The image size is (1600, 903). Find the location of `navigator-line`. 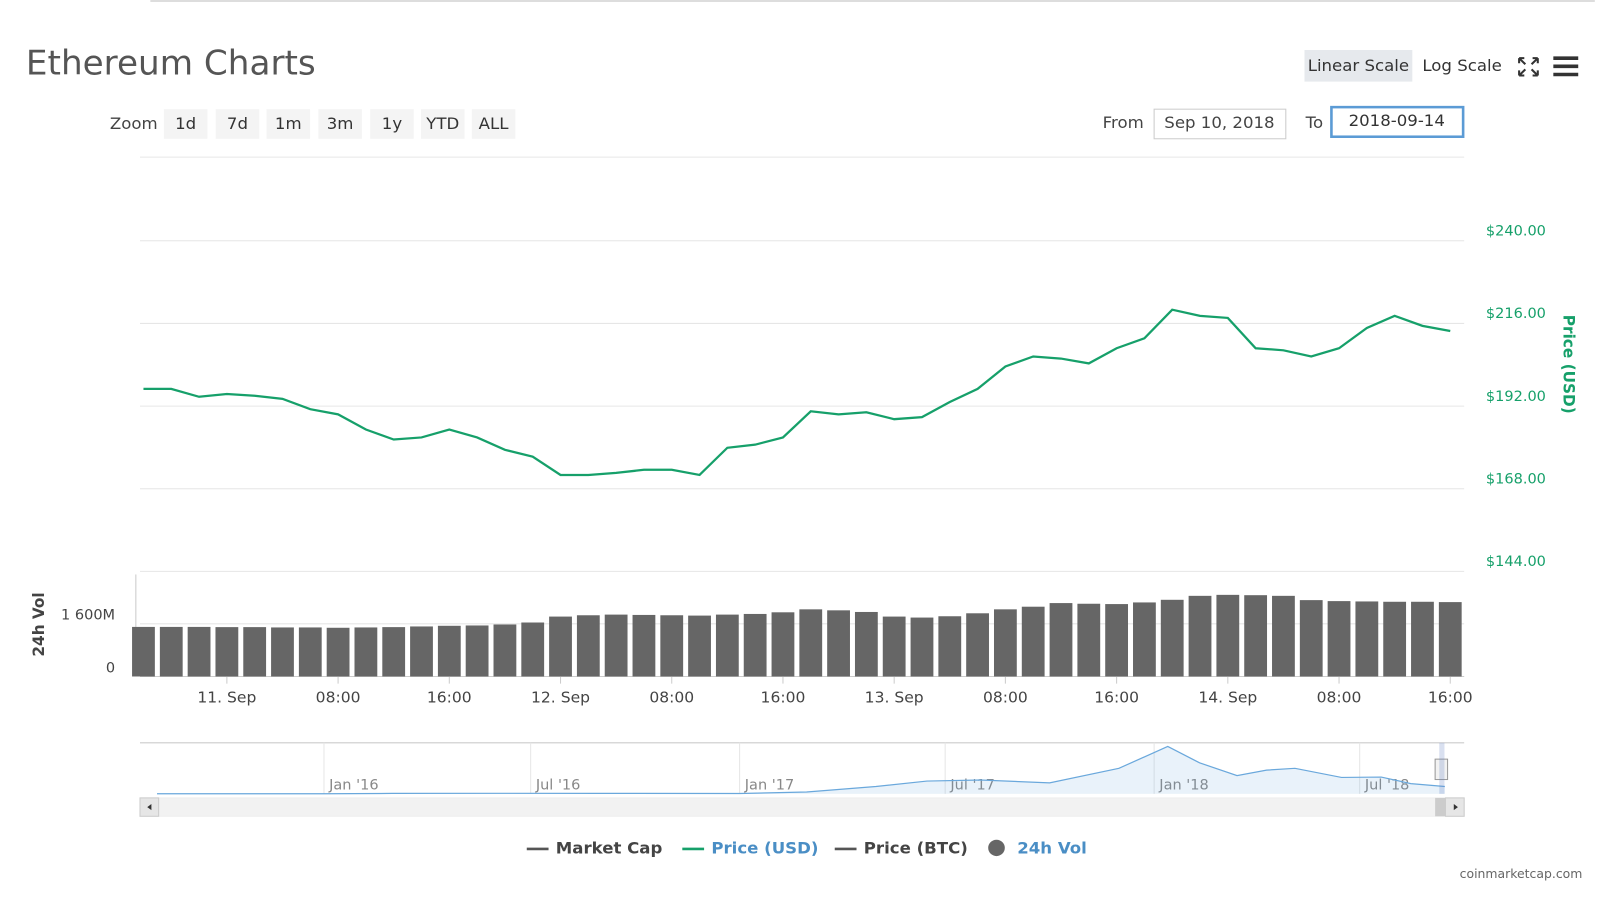

navigator-line is located at coordinates (801, 770).